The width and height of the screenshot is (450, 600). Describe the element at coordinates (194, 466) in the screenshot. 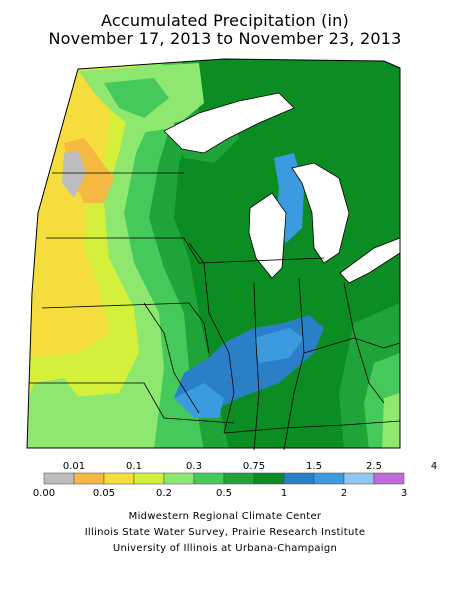

I see `legend-upper-label: 0.3` at that location.